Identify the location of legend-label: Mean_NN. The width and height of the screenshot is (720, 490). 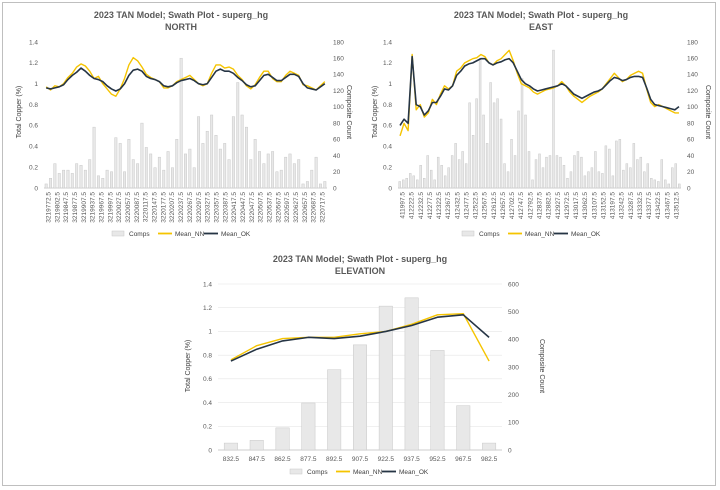
(368, 472).